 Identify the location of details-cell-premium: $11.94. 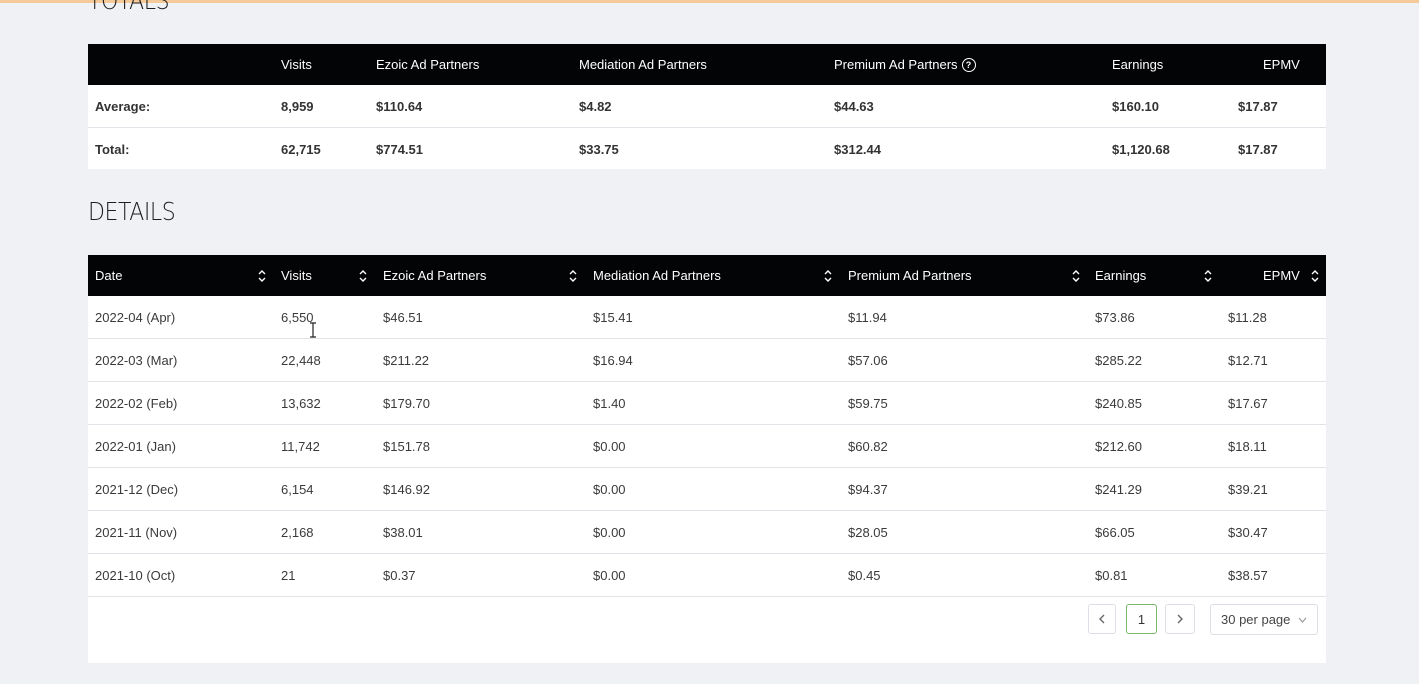
(867, 317).